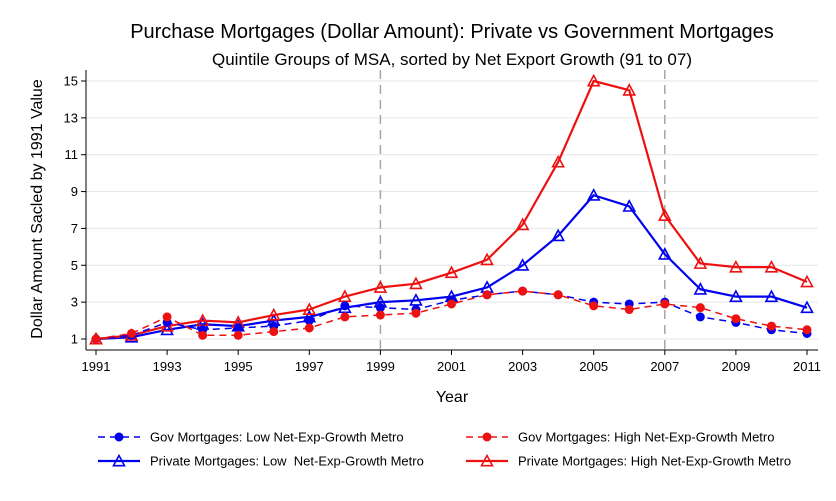  Describe the element at coordinates (74, 302) in the screenshot. I see `y-tick-label: 3` at that location.